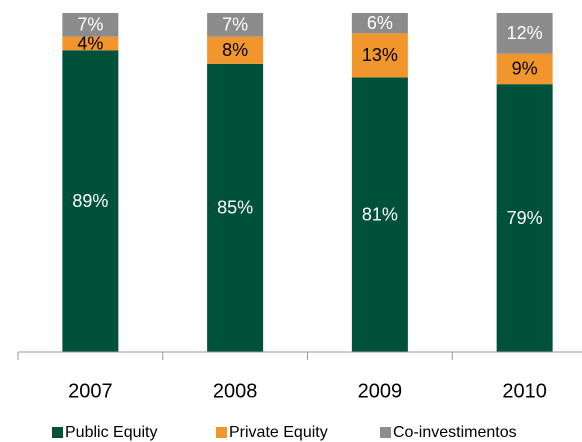 The image size is (582, 442). I want to click on data-label: 81%, so click(380, 214).